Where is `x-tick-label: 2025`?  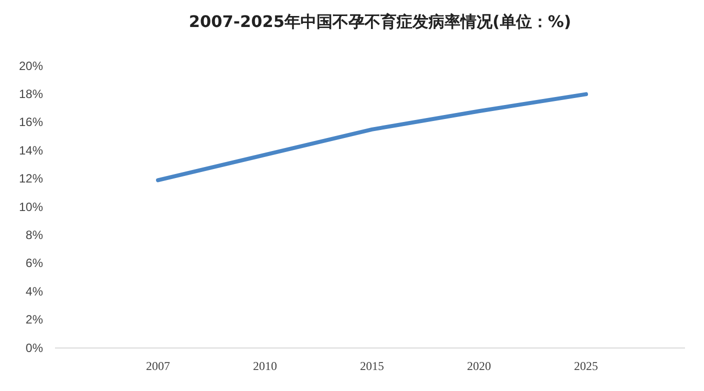
x-tick-label: 2025 is located at coordinates (586, 366).